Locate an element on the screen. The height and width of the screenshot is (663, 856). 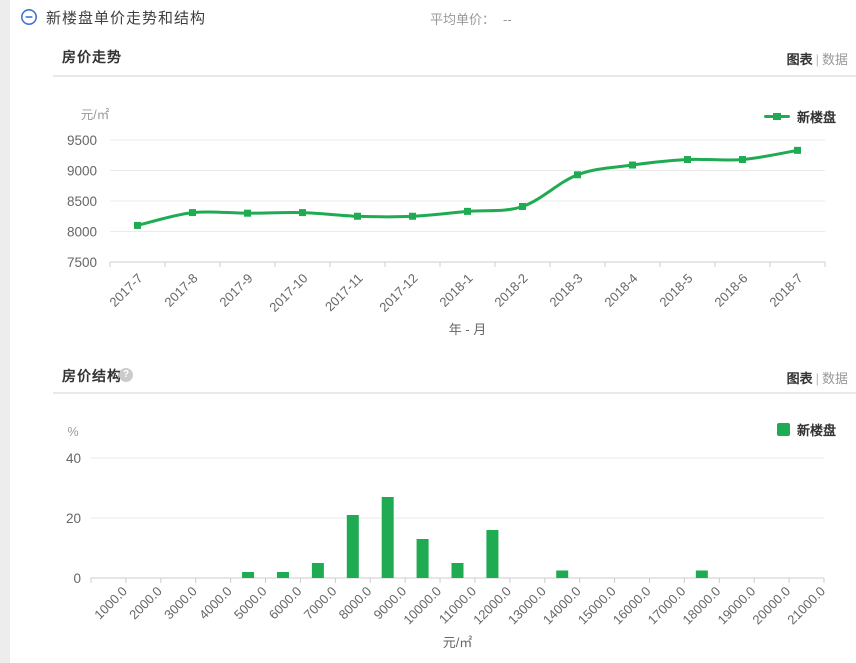
x-tick-label: 5000.0 is located at coordinates (250, 603).